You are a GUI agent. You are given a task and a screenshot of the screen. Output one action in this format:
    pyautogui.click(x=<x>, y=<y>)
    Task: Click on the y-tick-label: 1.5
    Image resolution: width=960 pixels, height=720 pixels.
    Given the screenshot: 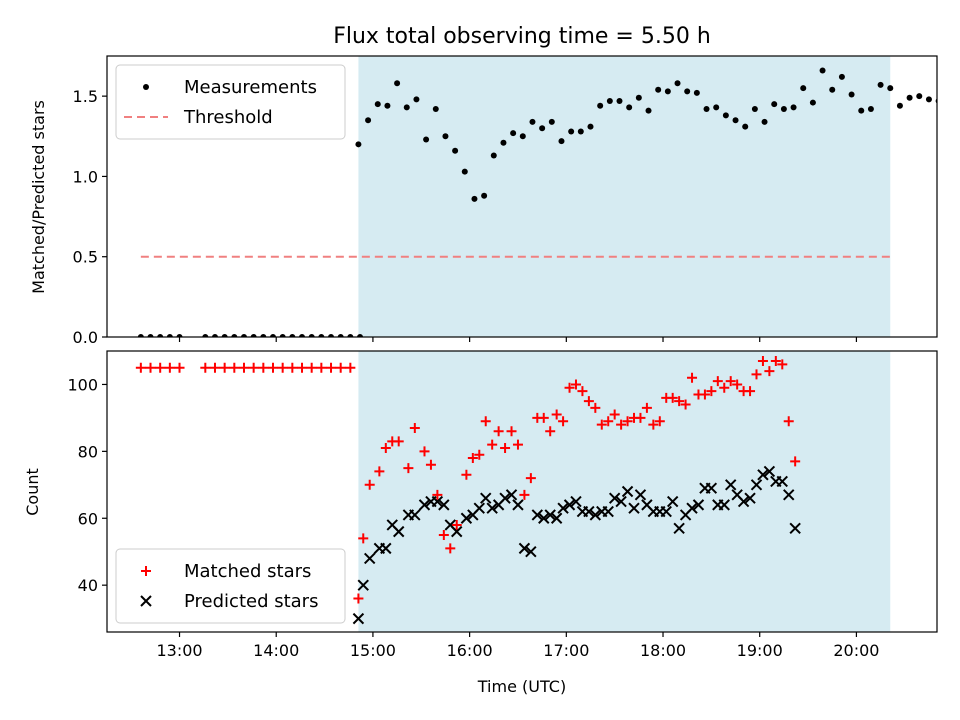 What is the action you would take?
    pyautogui.click(x=85, y=96)
    